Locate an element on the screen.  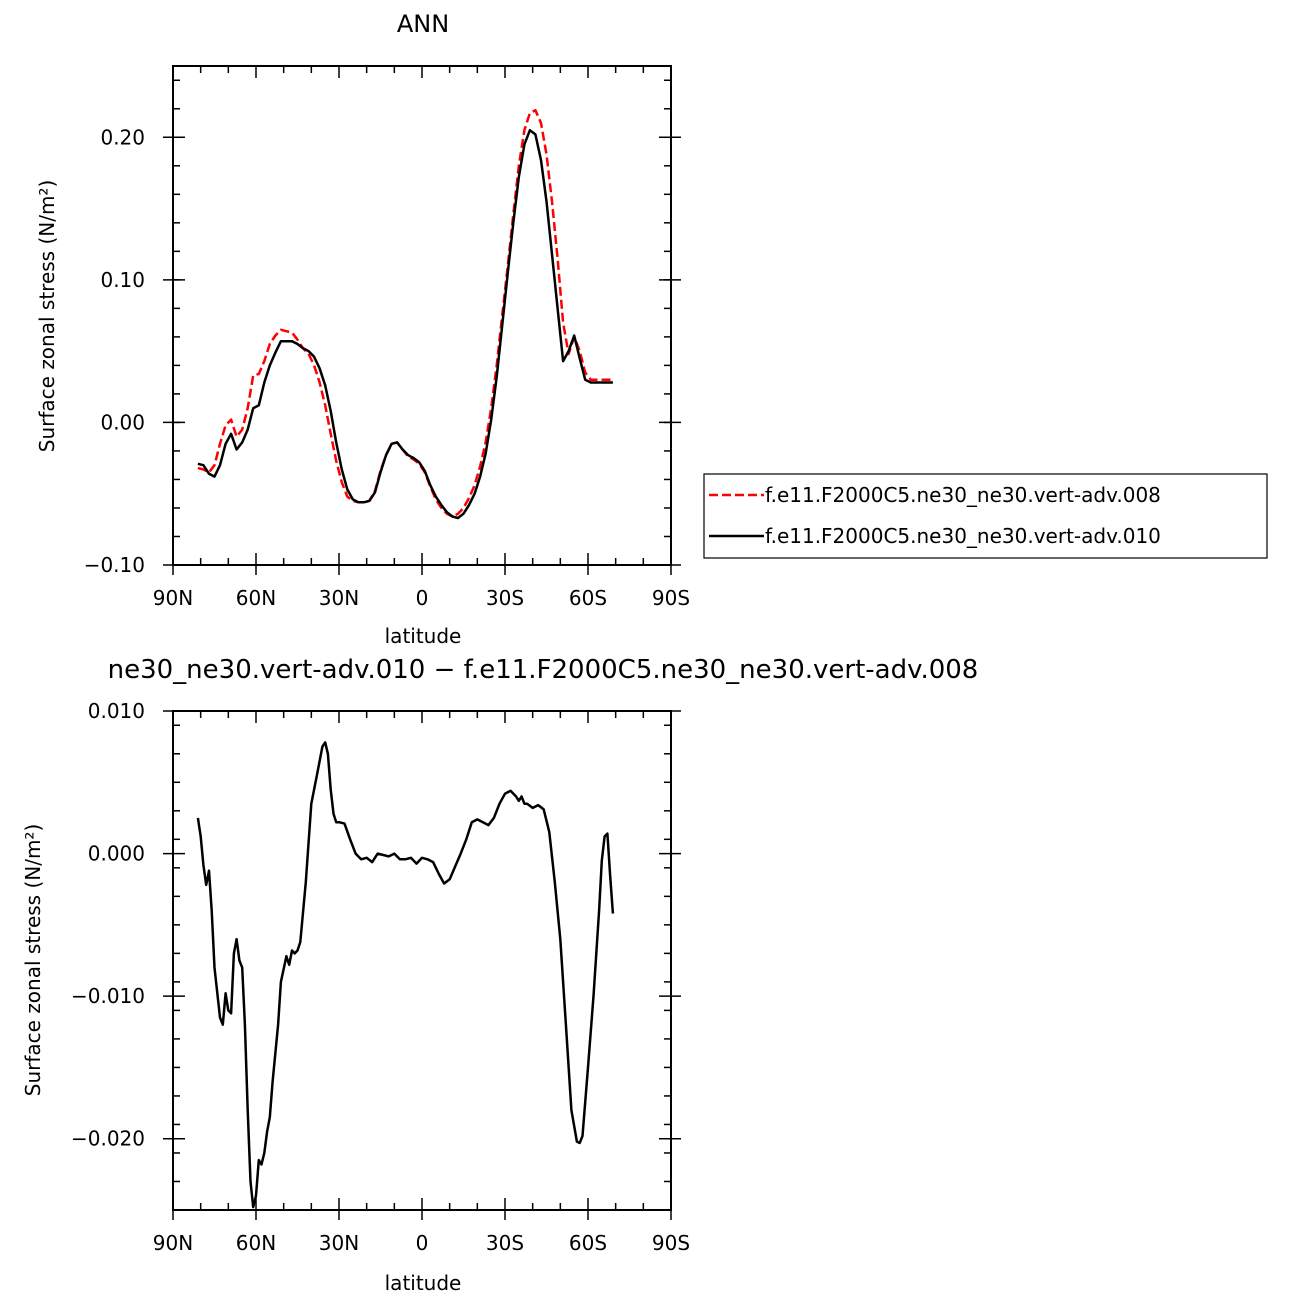
top-plot-area is located at coordinates (405, 314).